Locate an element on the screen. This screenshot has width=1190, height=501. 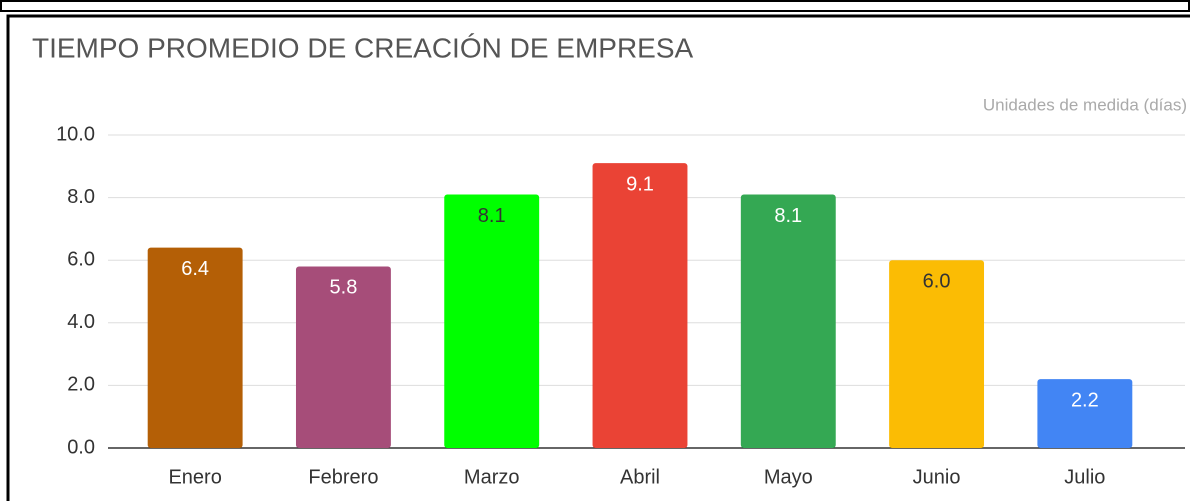
x-tick-label: Julio is located at coordinates (1084, 477).